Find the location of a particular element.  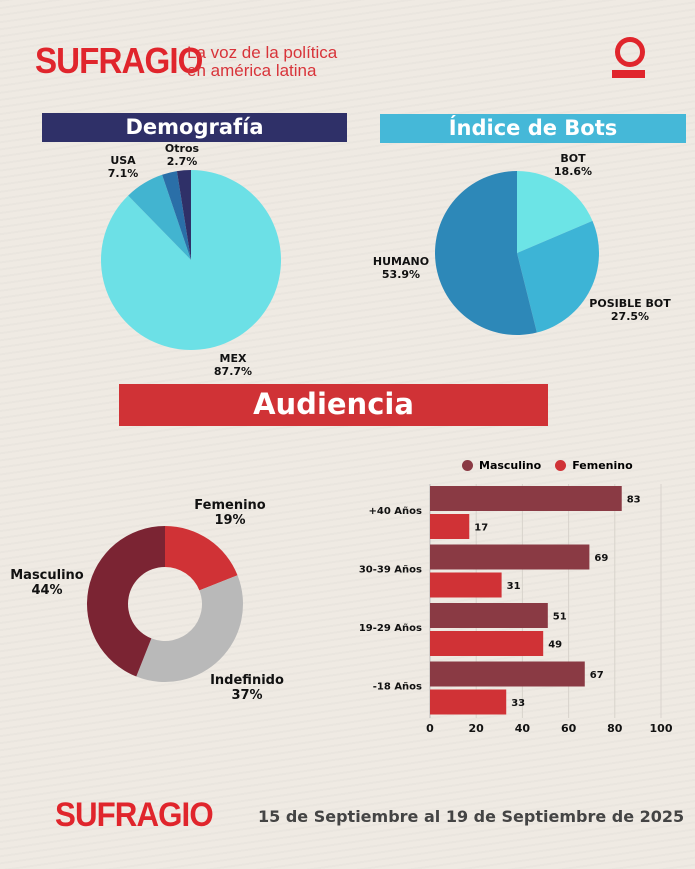

bar-value-label: 17 is located at coordinates (481, 528).